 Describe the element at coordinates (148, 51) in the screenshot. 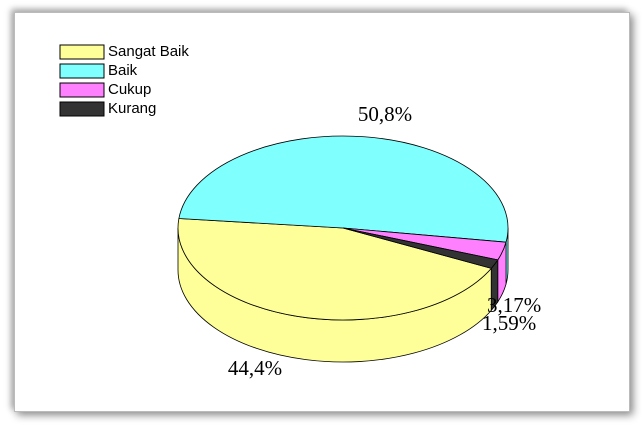

I see `legend-label: Sangat Baik` at that location.